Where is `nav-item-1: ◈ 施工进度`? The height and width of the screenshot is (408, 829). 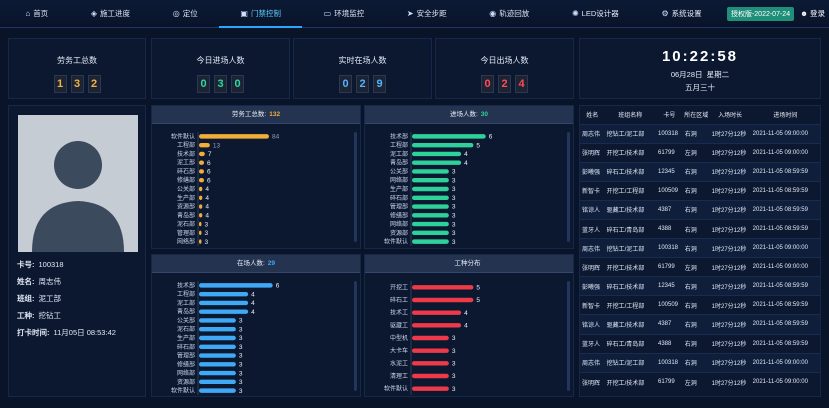
nav-item-1: ◈ 施工进度 is located at coordinates (111, 14).